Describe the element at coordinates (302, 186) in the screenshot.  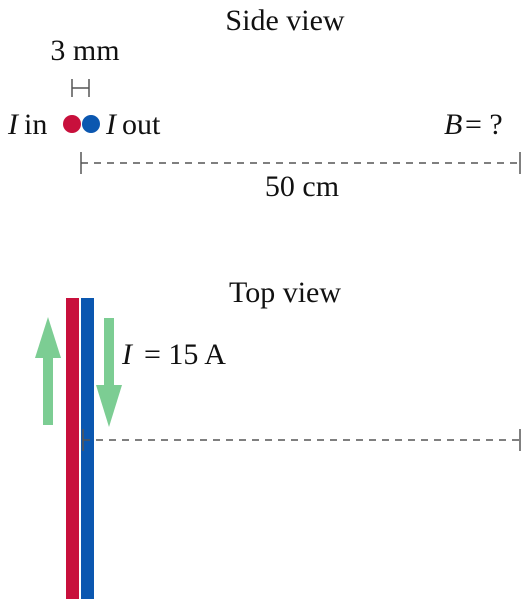
I see `distance-label: 50 cm` at that location.